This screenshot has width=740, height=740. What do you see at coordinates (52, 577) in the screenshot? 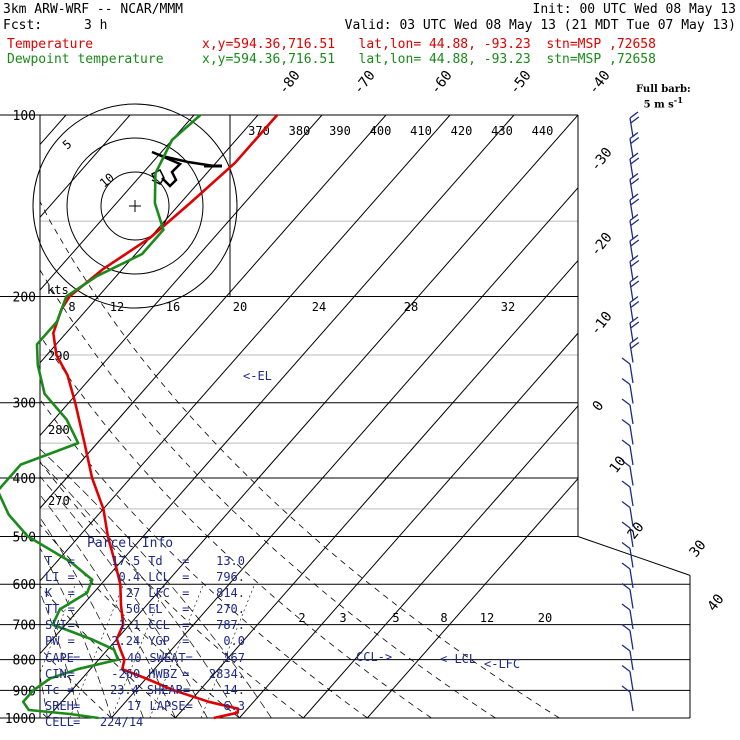
I see `parcel-cell: LI` at bounding box center [52, 577].